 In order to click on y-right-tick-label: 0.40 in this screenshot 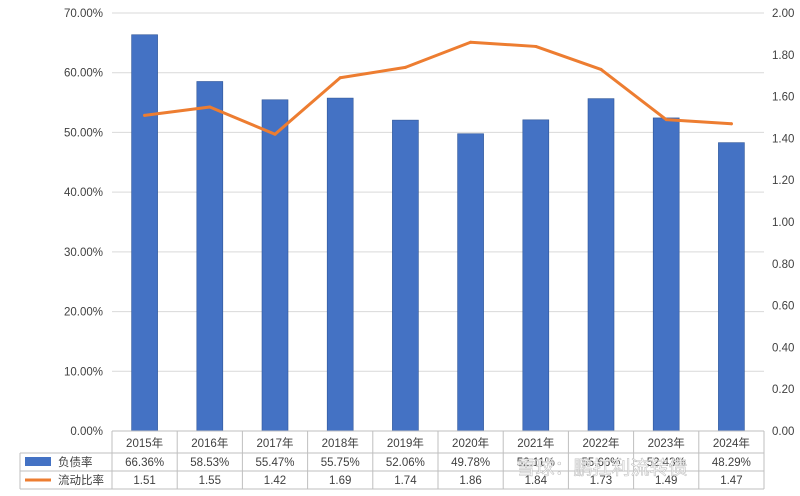, I will do `click(783, 348)`.